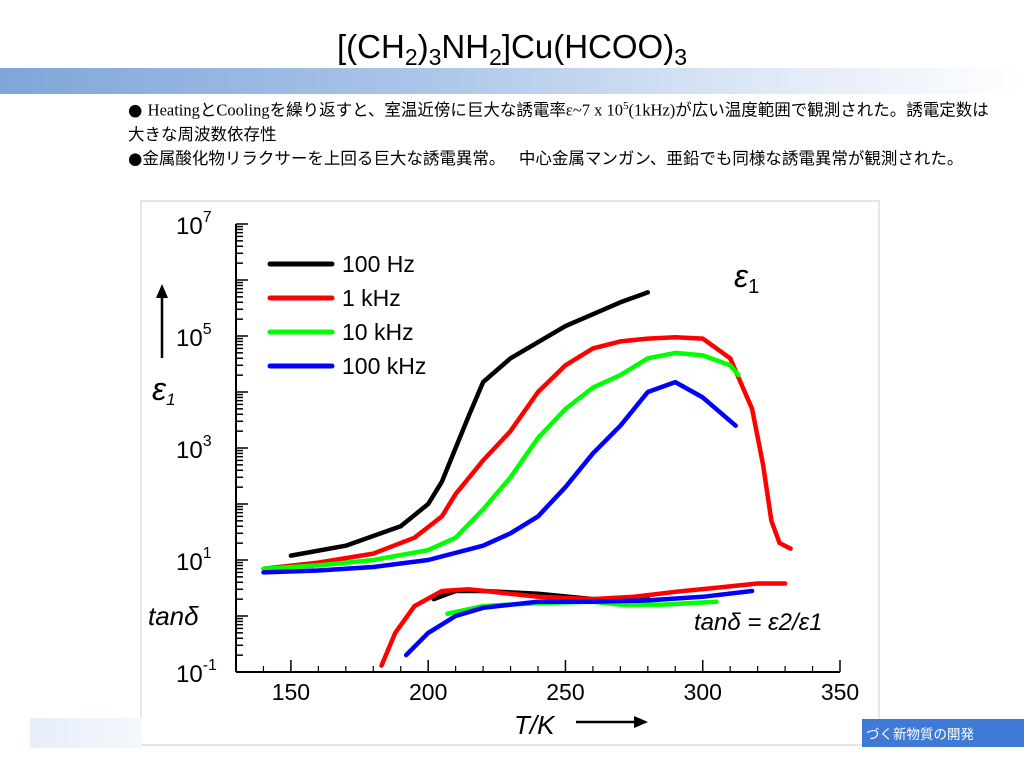  I want to click on eps1-annotation: ε1, so click(746, 278).